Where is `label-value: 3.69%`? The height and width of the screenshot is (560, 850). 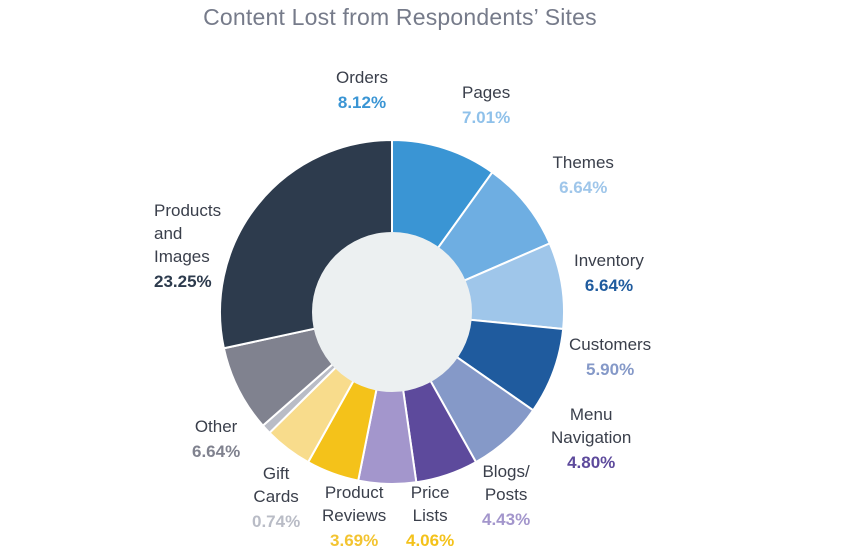 label-value: 3.69% is located at coordinates (354, 540).